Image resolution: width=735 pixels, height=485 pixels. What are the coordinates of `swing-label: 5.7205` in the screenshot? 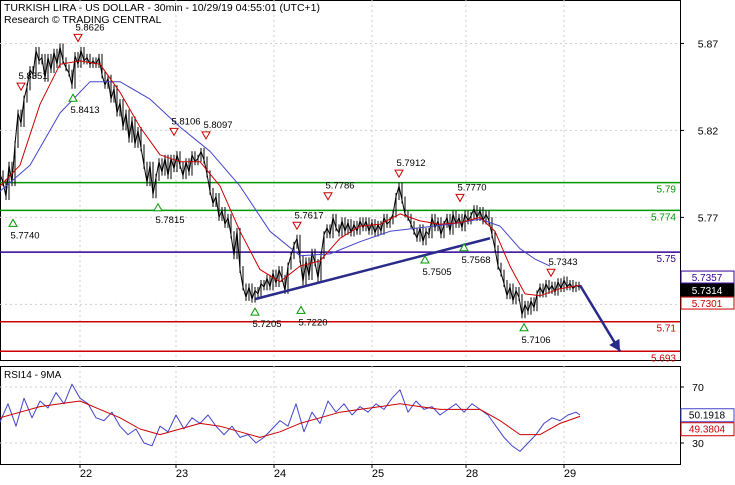 It's located at (266, 324).